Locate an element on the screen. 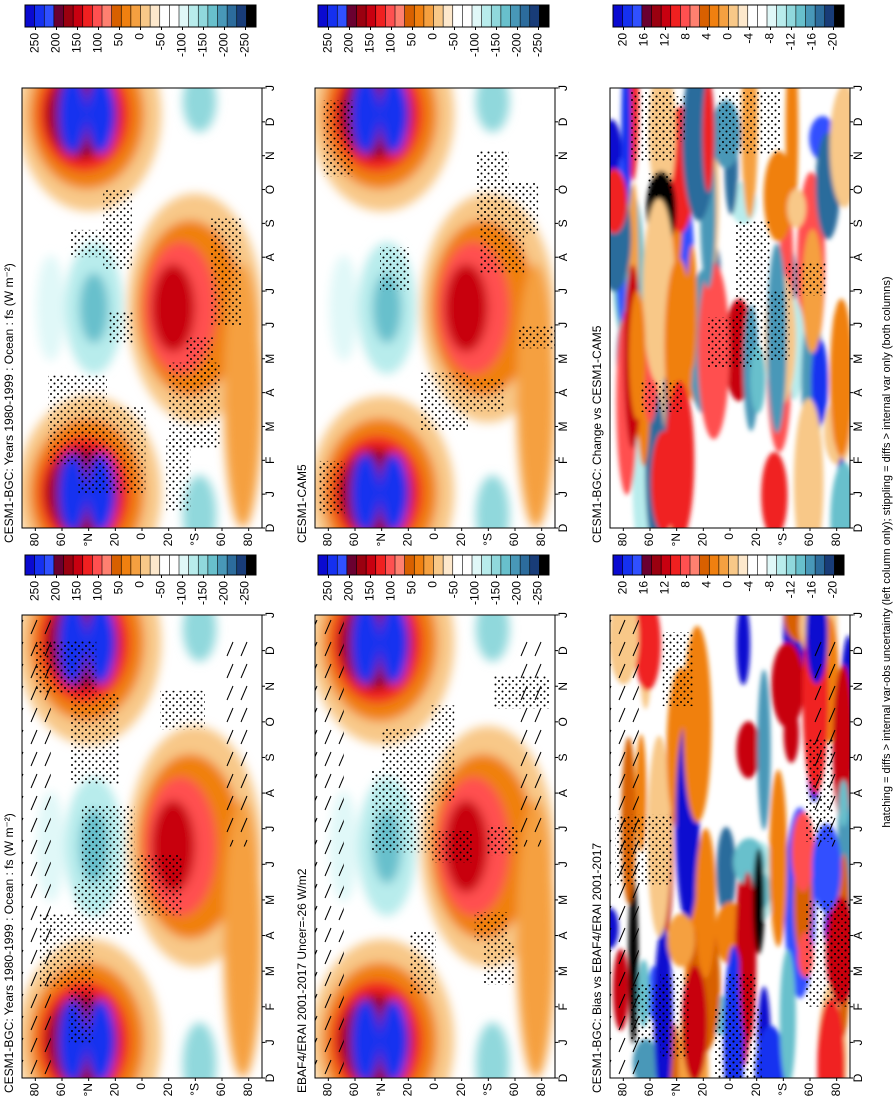  x-tick-label: O is located at coordinates (858, 721).